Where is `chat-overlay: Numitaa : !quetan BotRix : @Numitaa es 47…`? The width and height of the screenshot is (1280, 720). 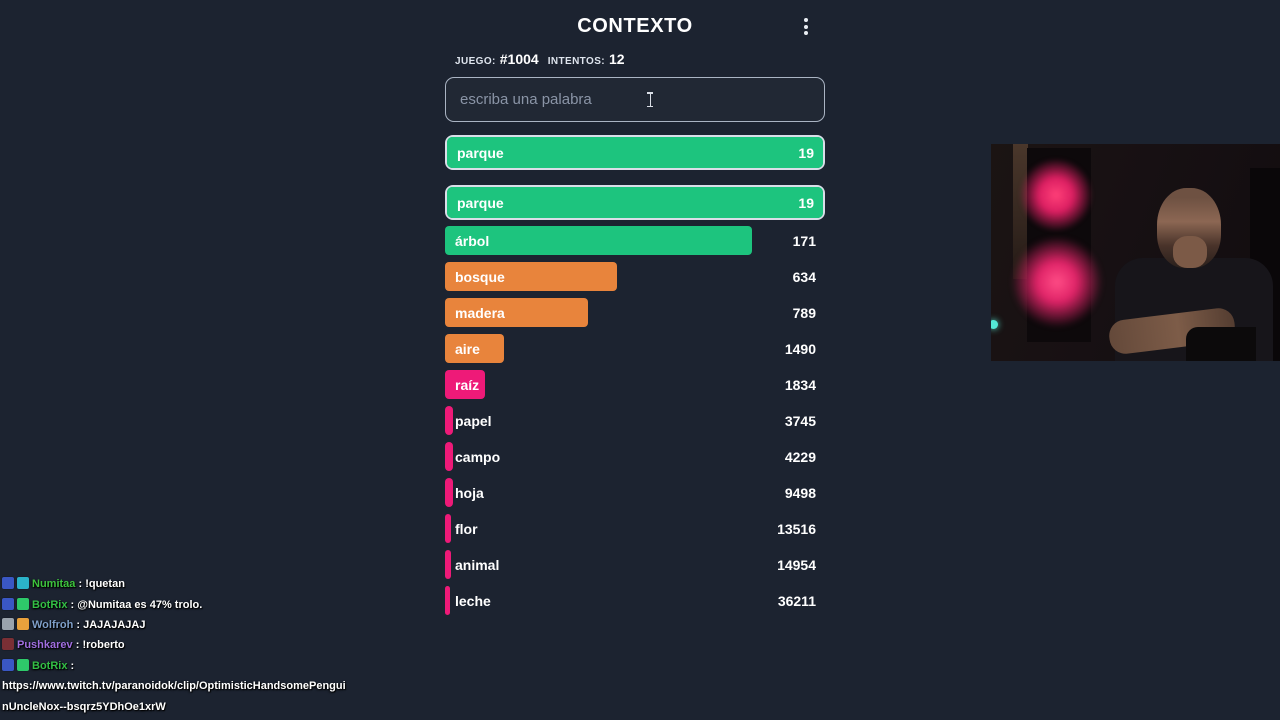 chat-overlay: Numitaa : !quetan BotRix : @Numitaa es 47… is located at coordinates (202, 645).